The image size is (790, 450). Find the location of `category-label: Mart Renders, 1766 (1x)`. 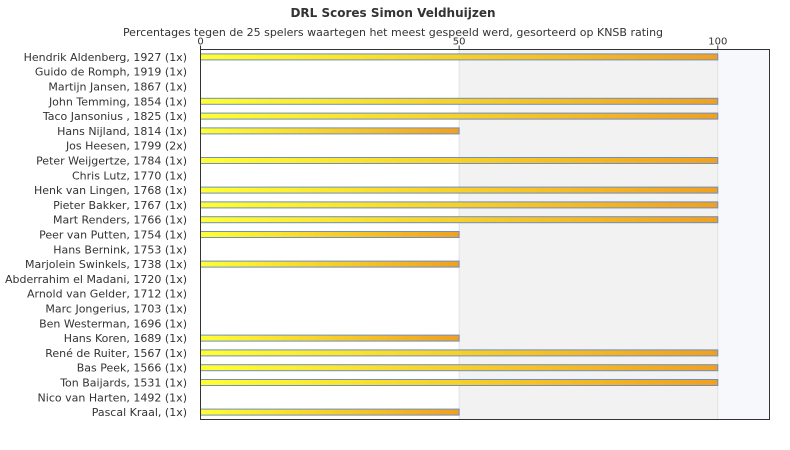

category-label: Mart Renders, 1766 (1x) is located at coordinates (120, 220).